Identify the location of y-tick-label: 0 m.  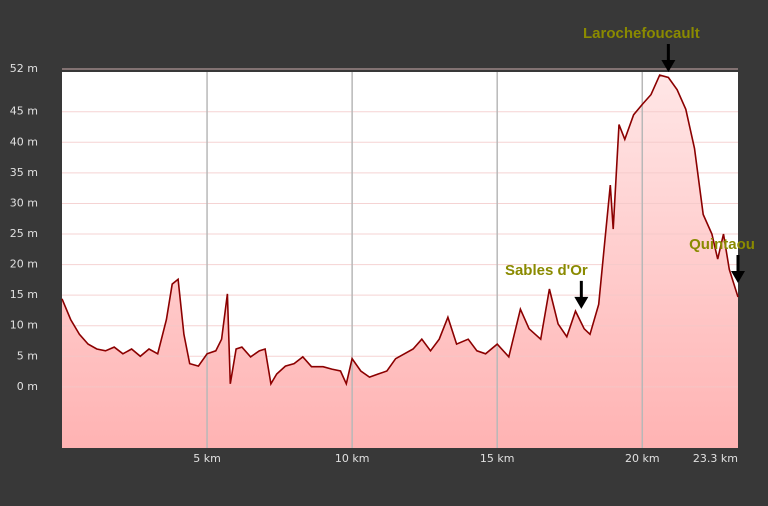
(27, 386).